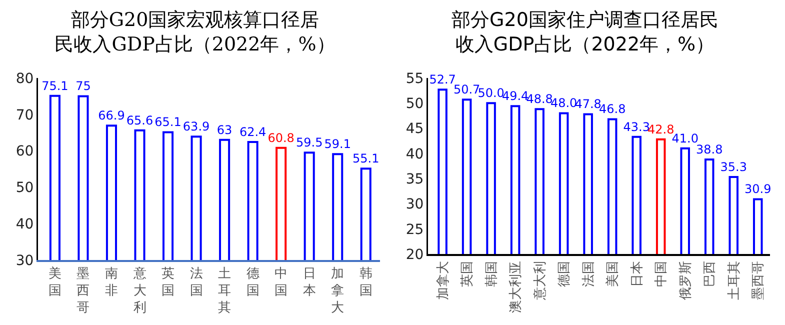 The image size is (785, 325). I want to click on y-tick-label: 20, so click(415, 254).